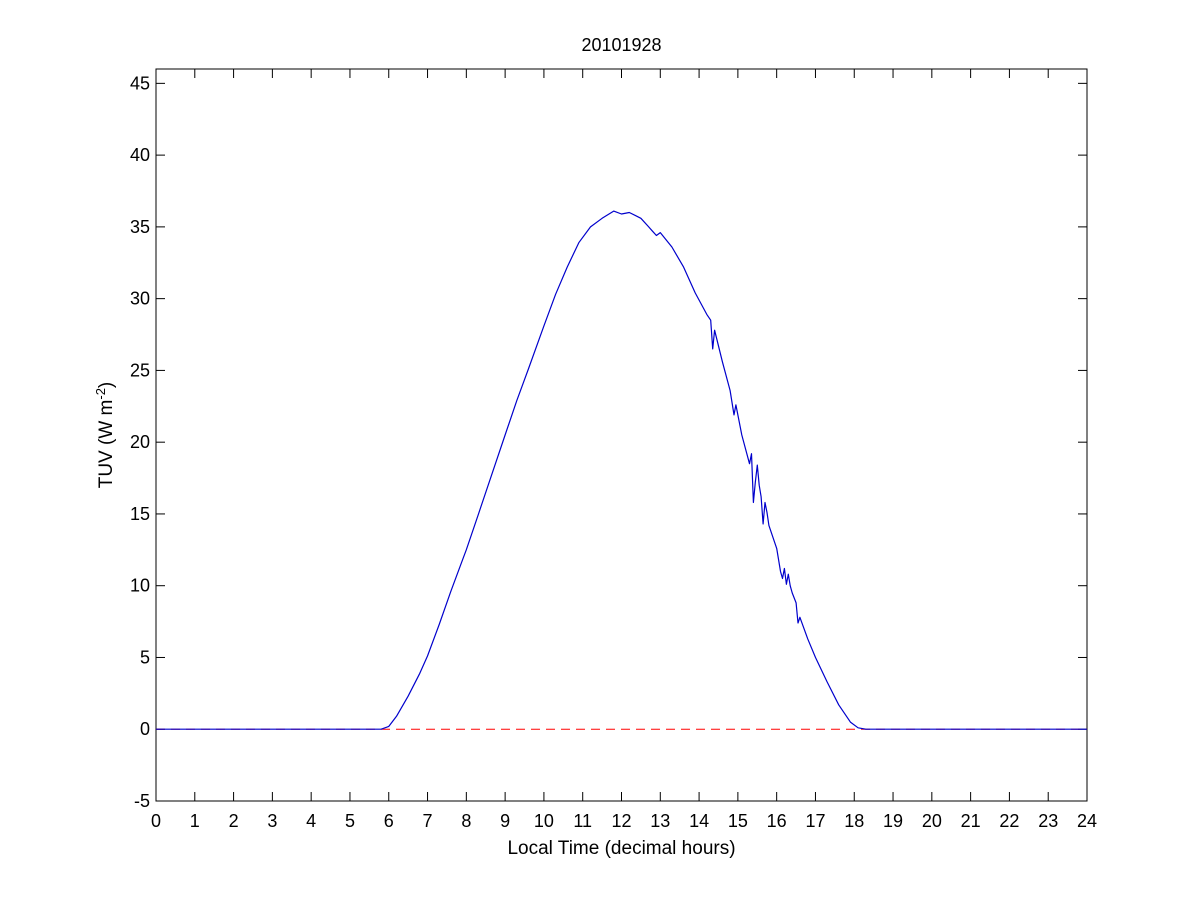 The image size is (1201, 905). What do you see at coordinates (145, 729) in the screenshot?
I see `y-tick-label: 0` at bounding box center [145, 729].